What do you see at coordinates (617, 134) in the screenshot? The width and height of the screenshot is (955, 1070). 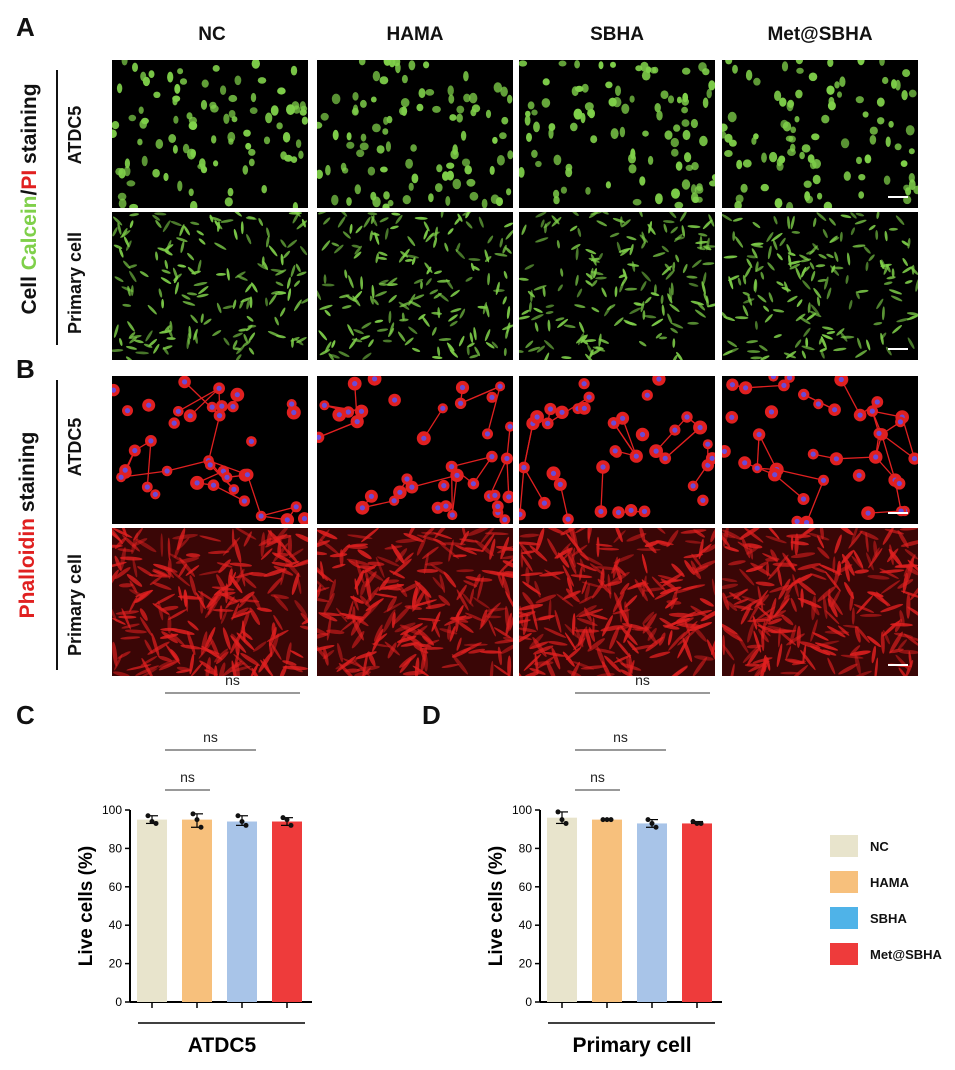 I see `micrograph-calcein-atdc5-sbha` at bounding box center [617, 134].